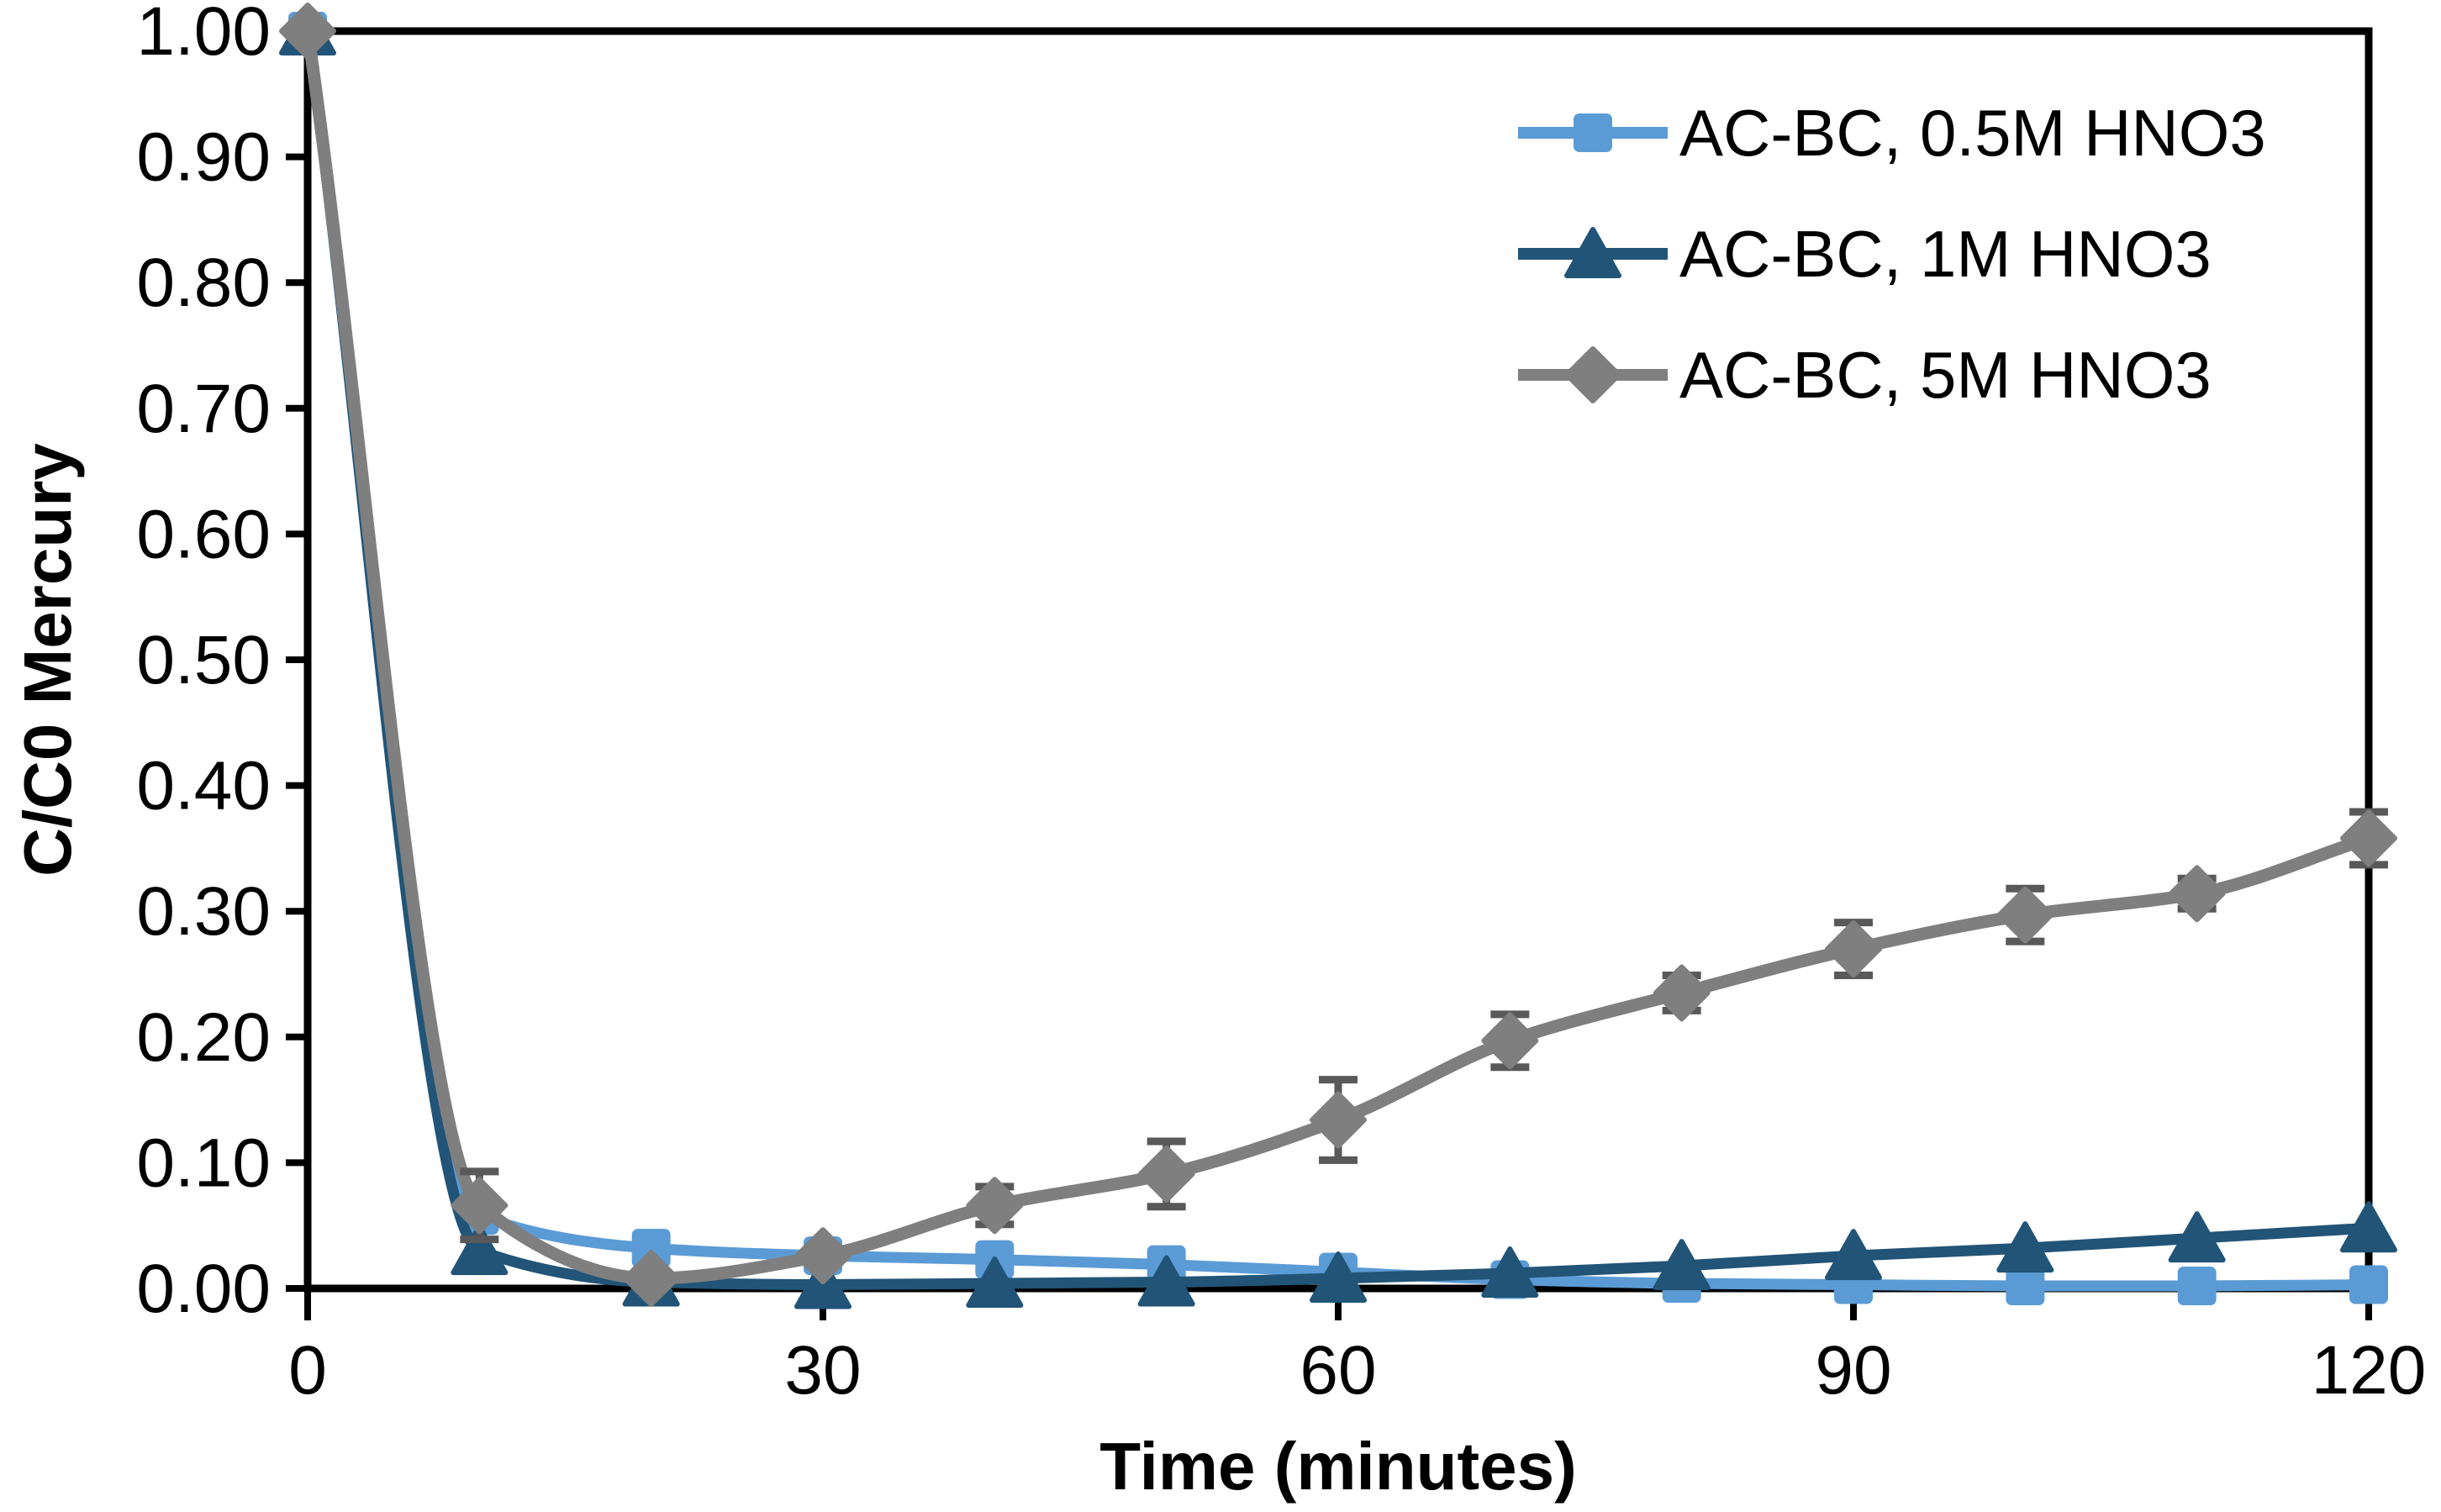 The width and height of the screenshot is (2441, 1512). What do you see at coordinates (204, 660) in the screenshot?
I see `y-tick-label: 0.50` at bounding box center [204, 660].